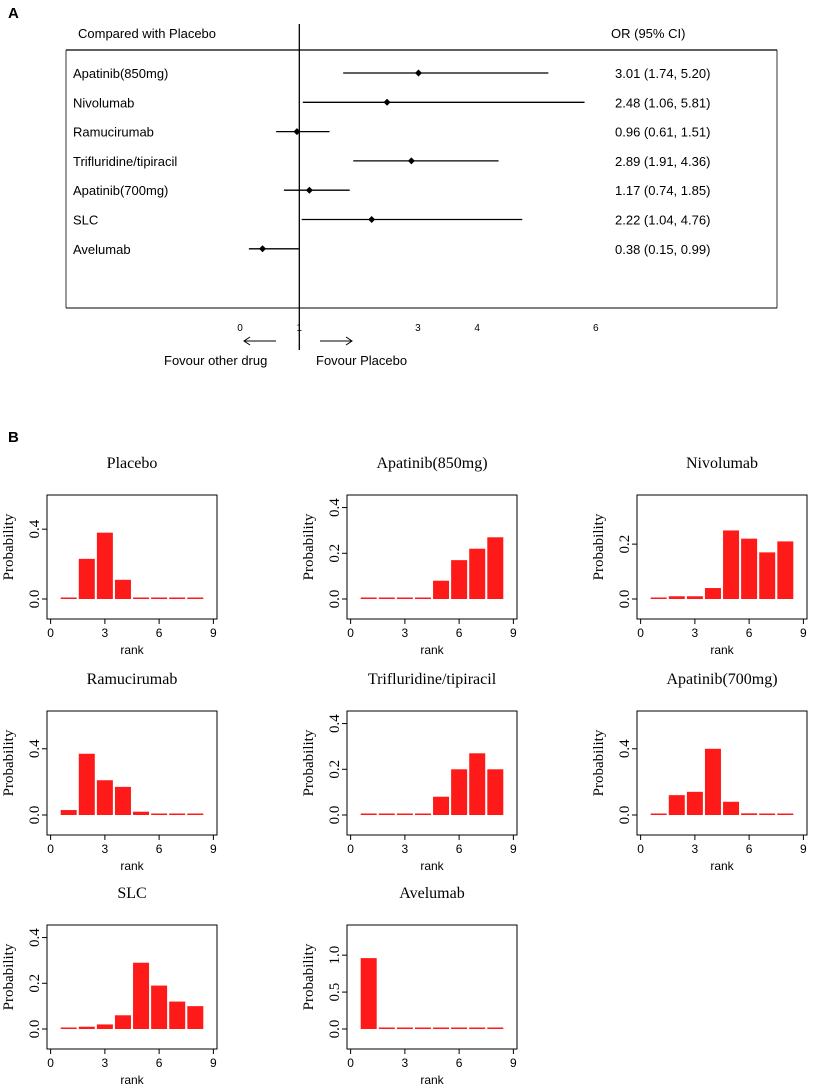 This screenshot has width=829, height=1088. What do you see at coordinates (132, 679) in the screenshot?
I see `rankogram-title: Ramucirumab` at bounding box center [132, 679].